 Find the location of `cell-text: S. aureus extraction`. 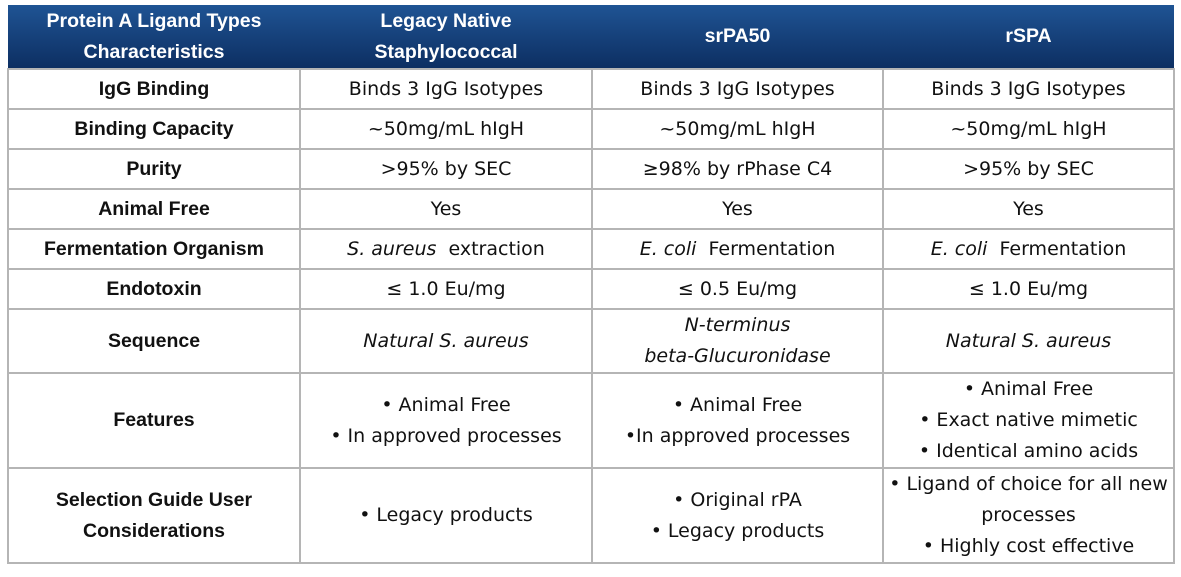

cell-text: S. aureus extraction is located at coordinates (446, 249).